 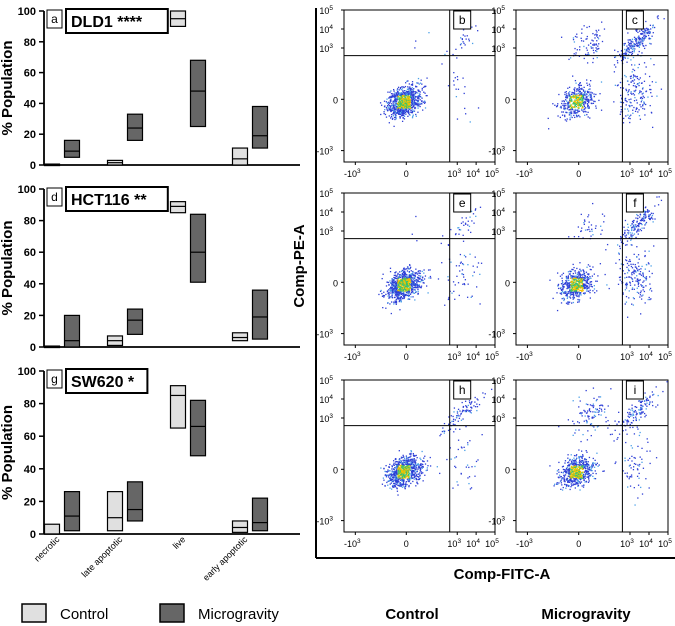 I want to click on panel-letter: f, so click(x=635, y=203).